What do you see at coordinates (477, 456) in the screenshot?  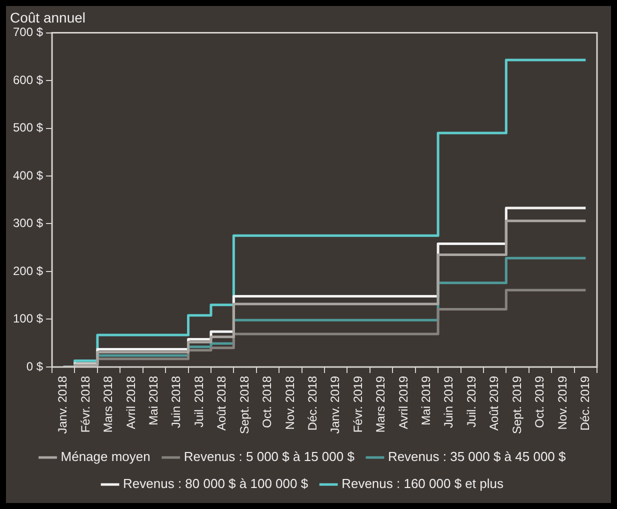 I see `legend-label: Revenus : 35 000 $ à 45 000 $` at bounding box center [477, 456].